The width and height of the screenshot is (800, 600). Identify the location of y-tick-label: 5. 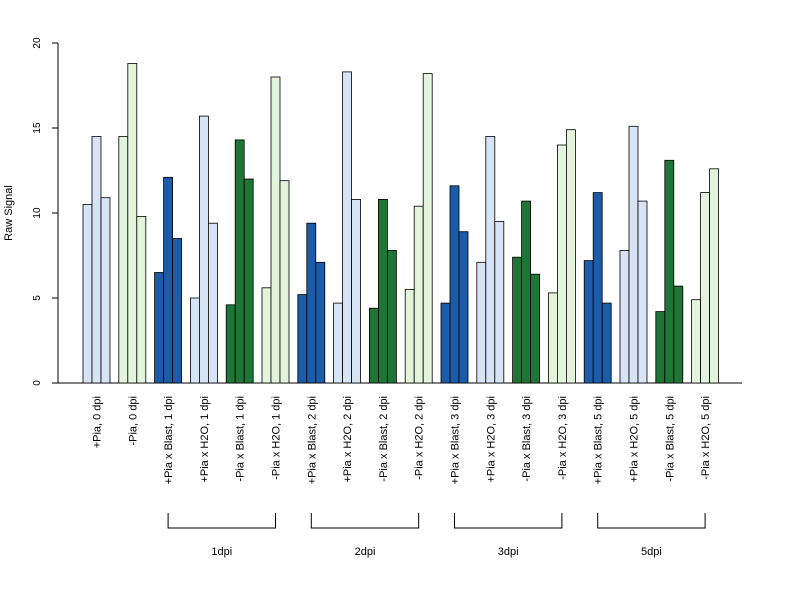
(37, 298).